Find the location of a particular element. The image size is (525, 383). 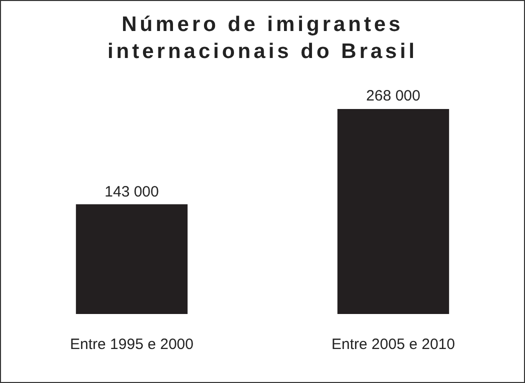

x-tick-label: Entre 1995 e 2000 is located at coordinates (132, 345).